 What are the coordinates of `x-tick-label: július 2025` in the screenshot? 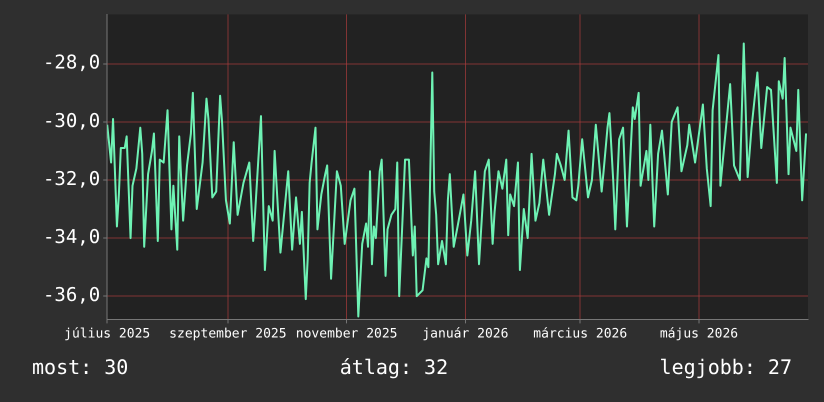 It's located at (107, 334).